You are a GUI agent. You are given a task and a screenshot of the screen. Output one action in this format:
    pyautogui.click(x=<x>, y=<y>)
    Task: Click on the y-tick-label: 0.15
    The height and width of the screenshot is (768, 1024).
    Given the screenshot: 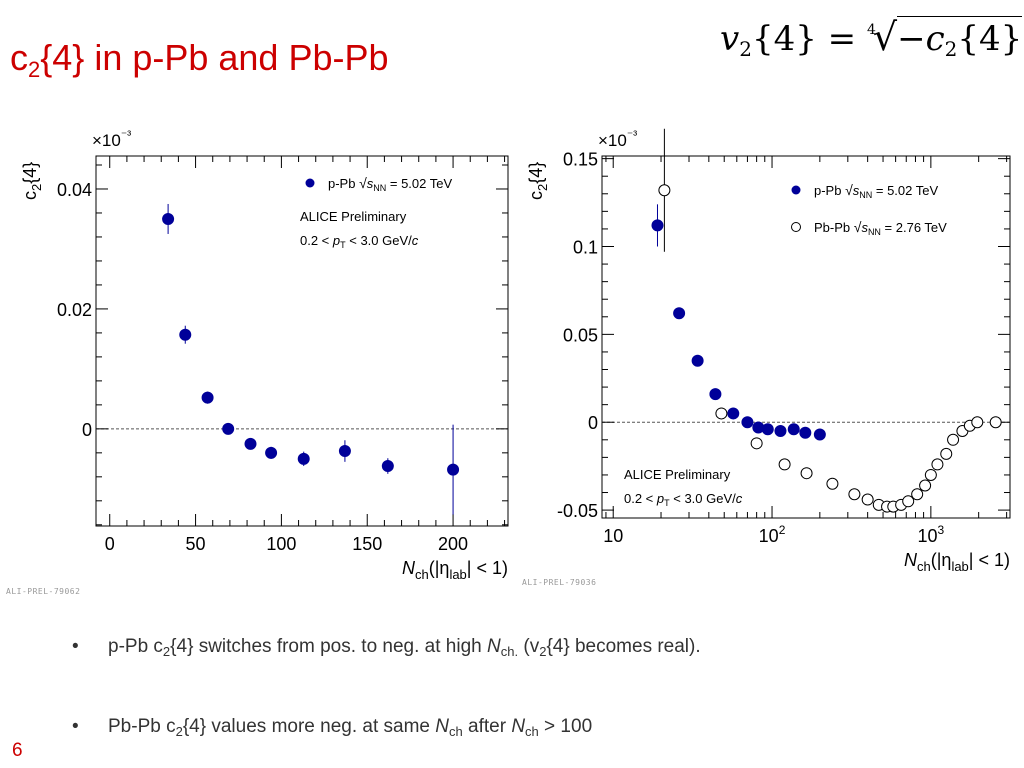 What is the action you would take?
    pyautogui.click(x=580, y=160)
    